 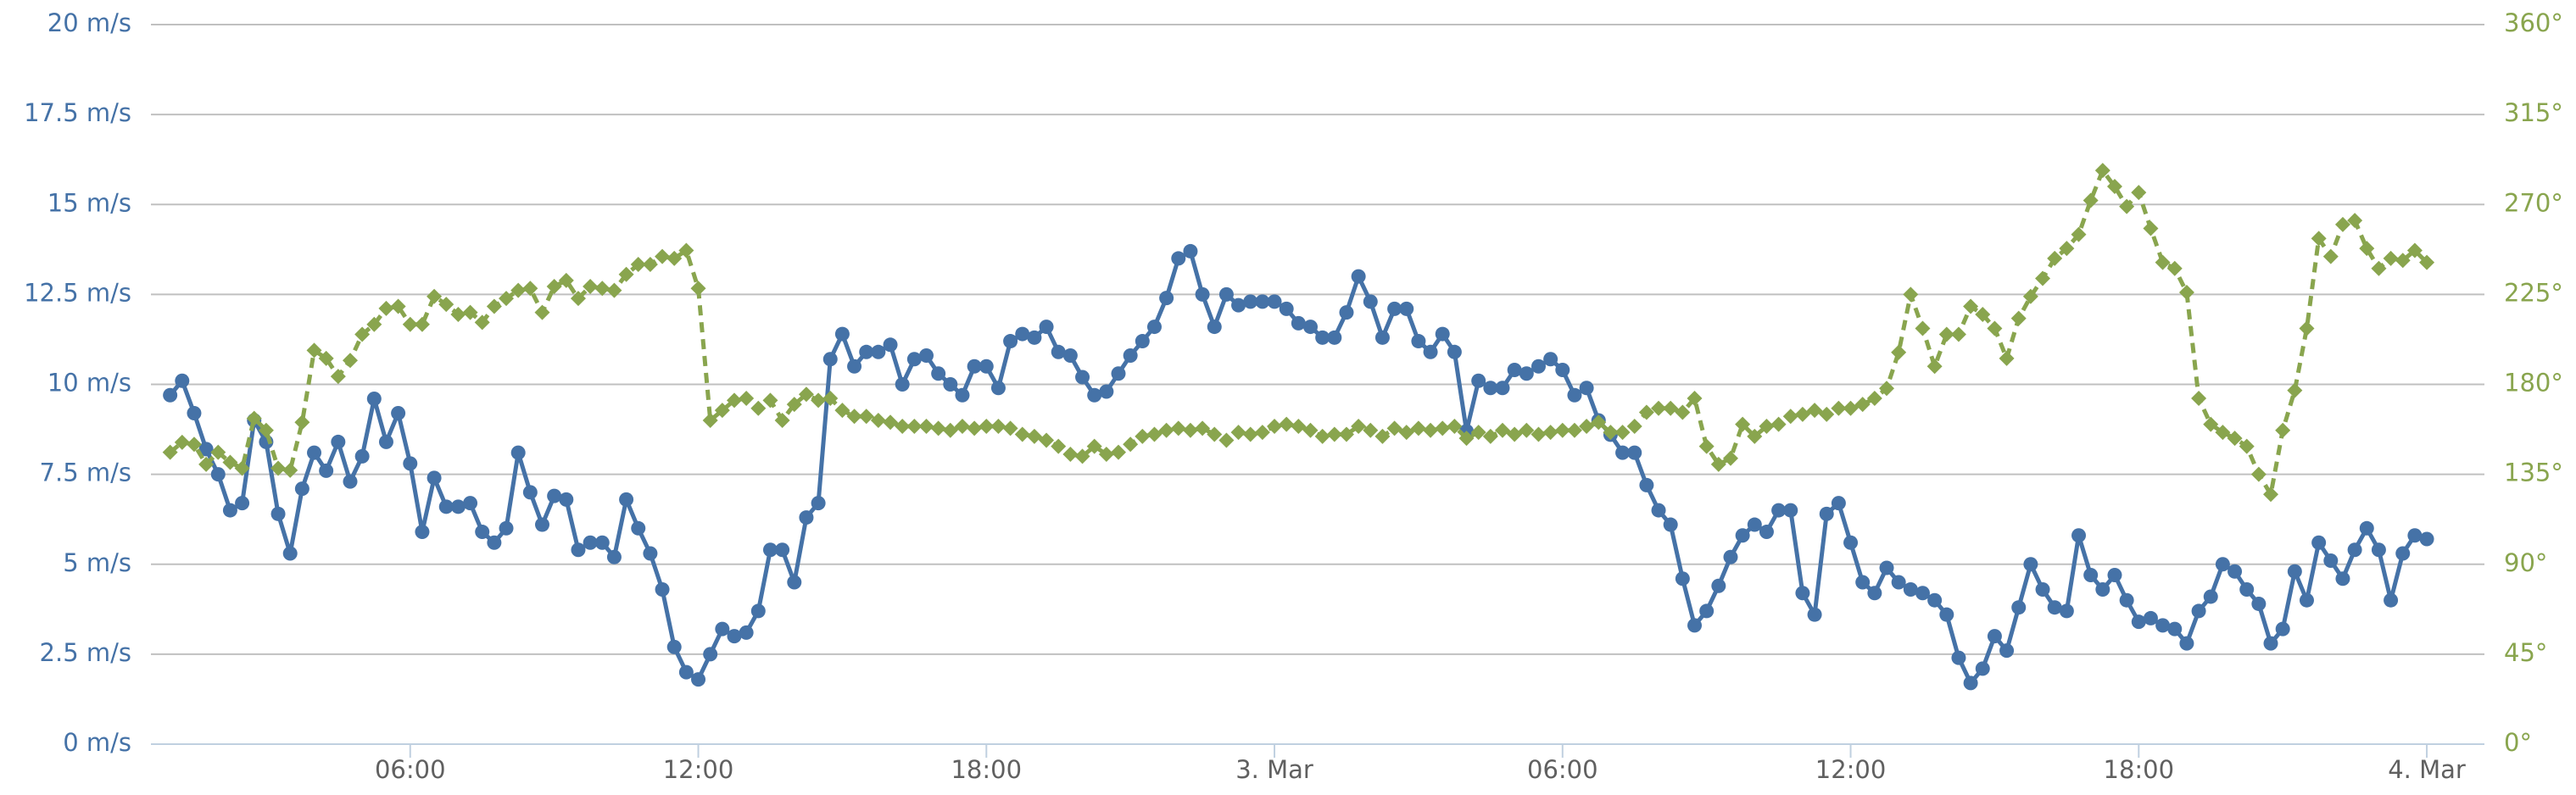 What do you see at coordinates (85, 652) in the screenshot?
I see `y-tick-label: 2.5 m/s` at bounding box center [85, 652].